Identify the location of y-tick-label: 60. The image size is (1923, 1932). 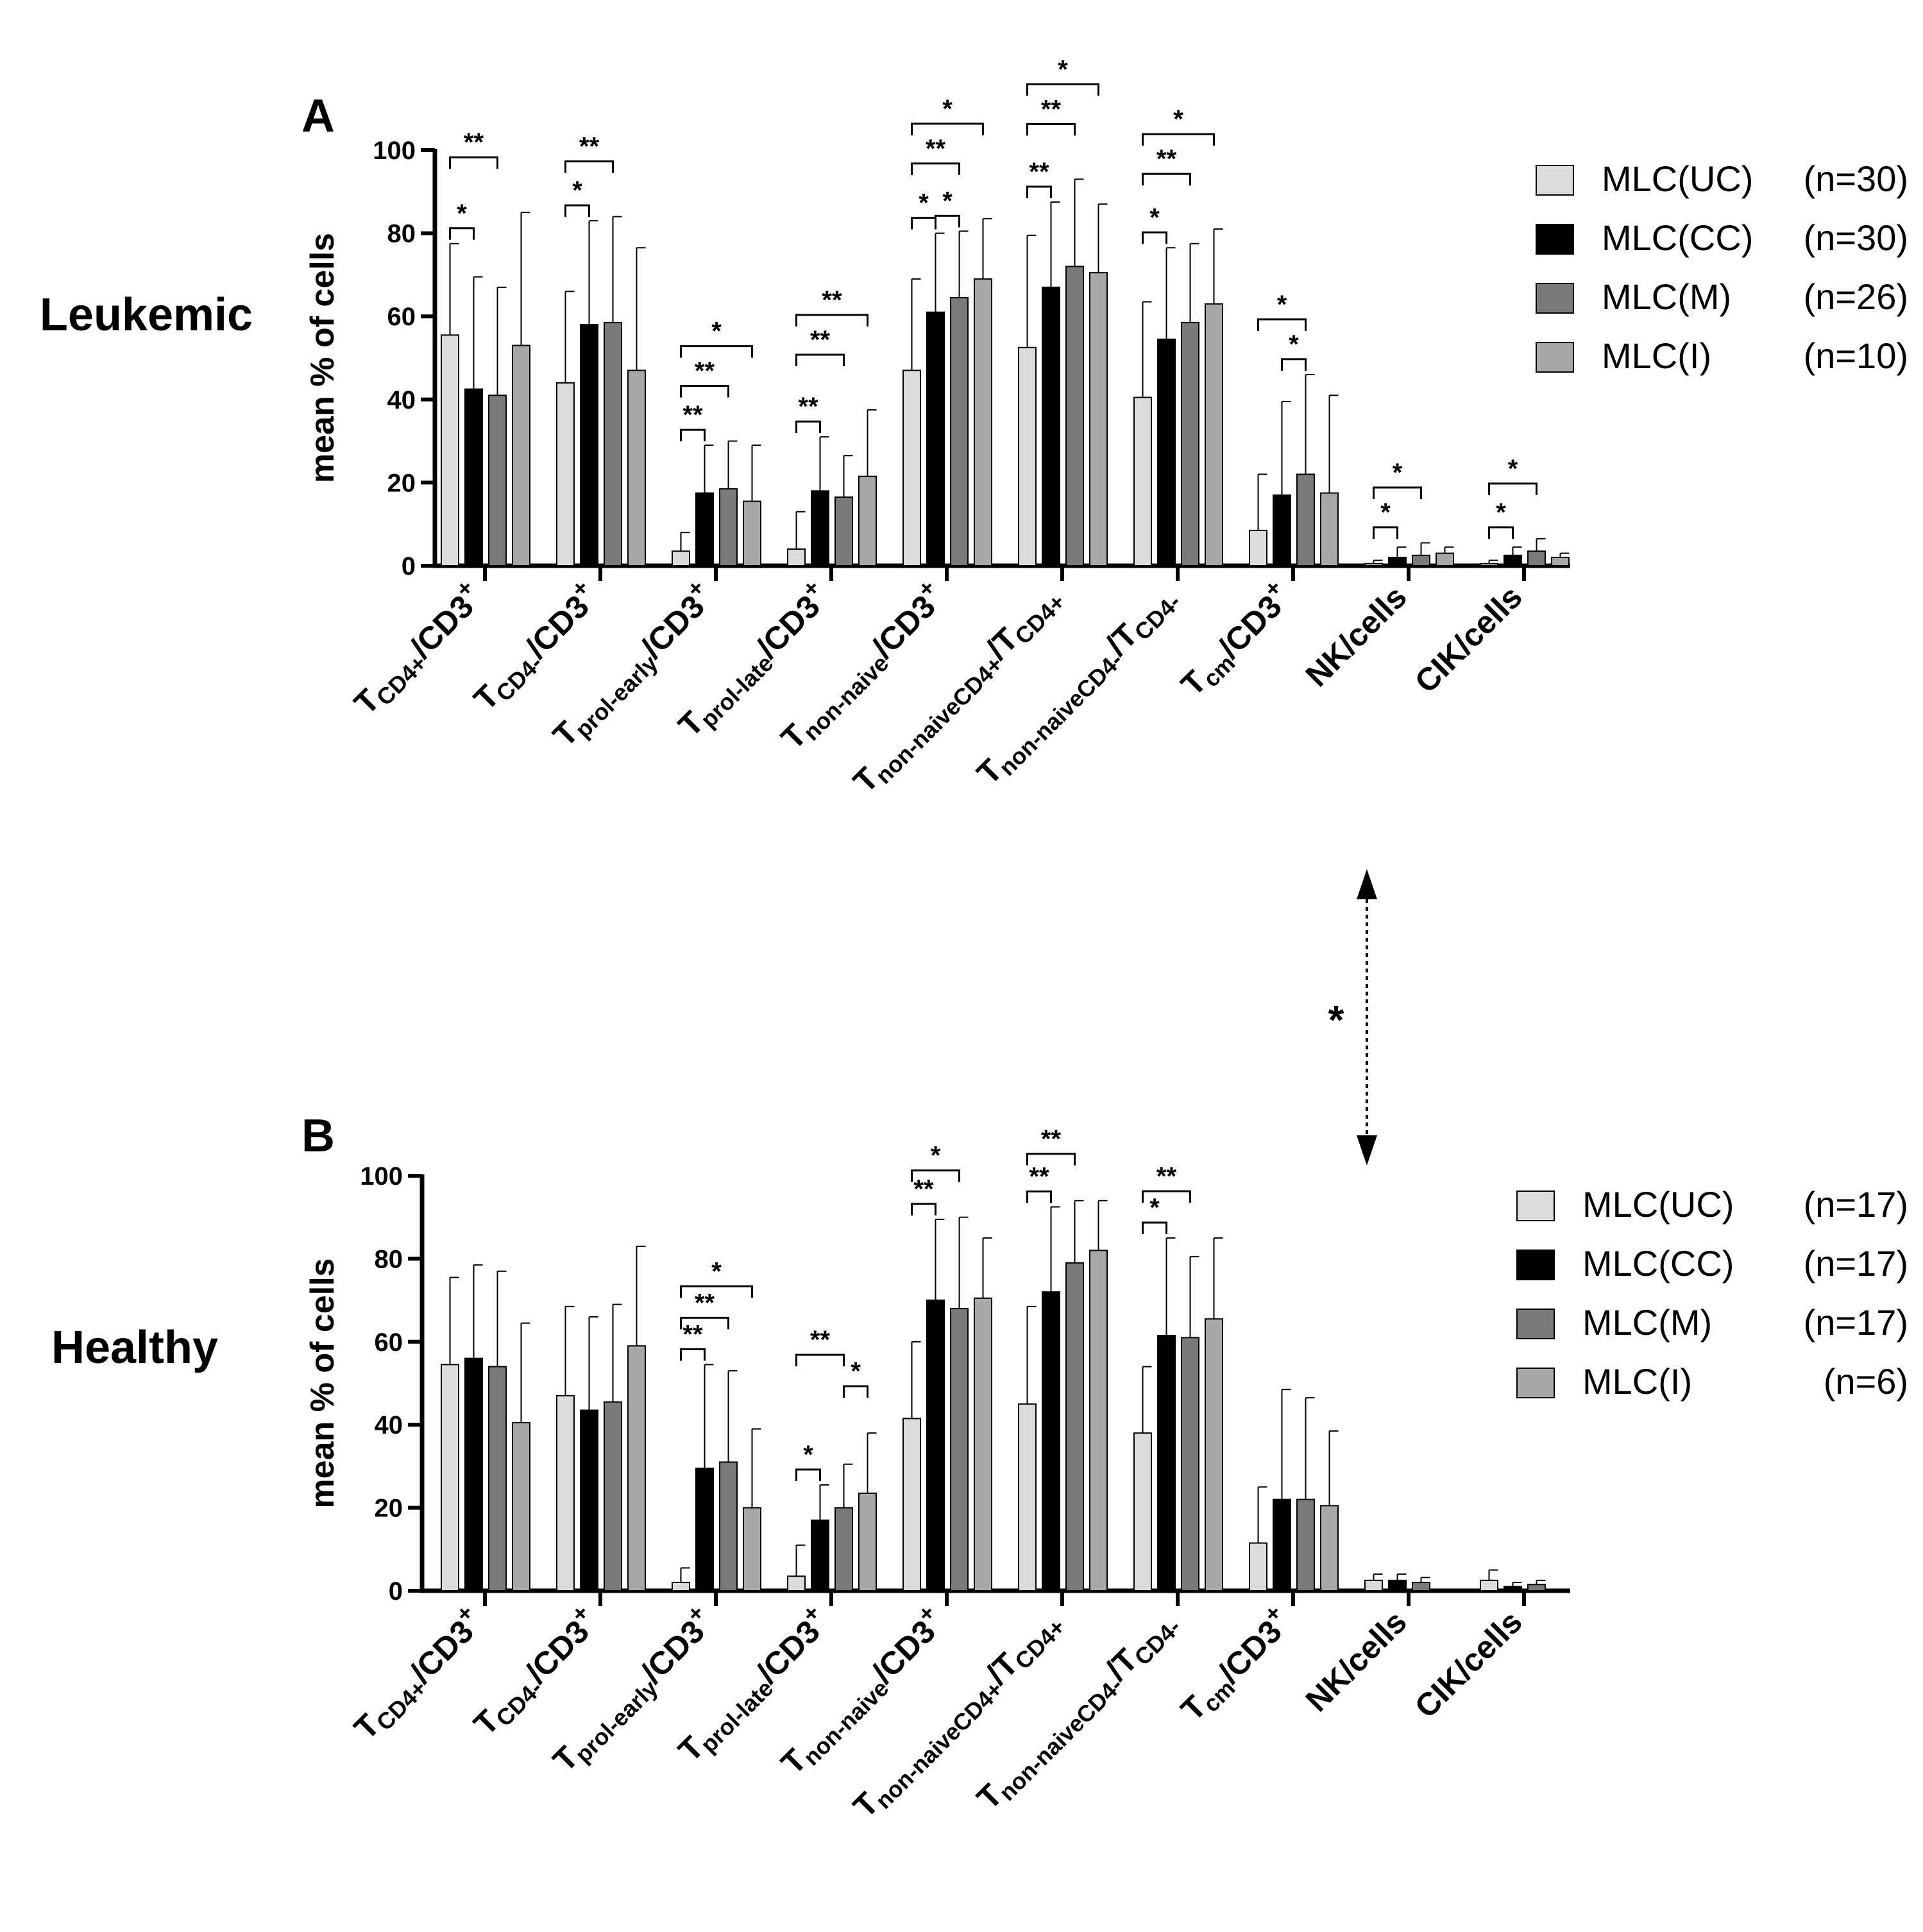
(401, 317).